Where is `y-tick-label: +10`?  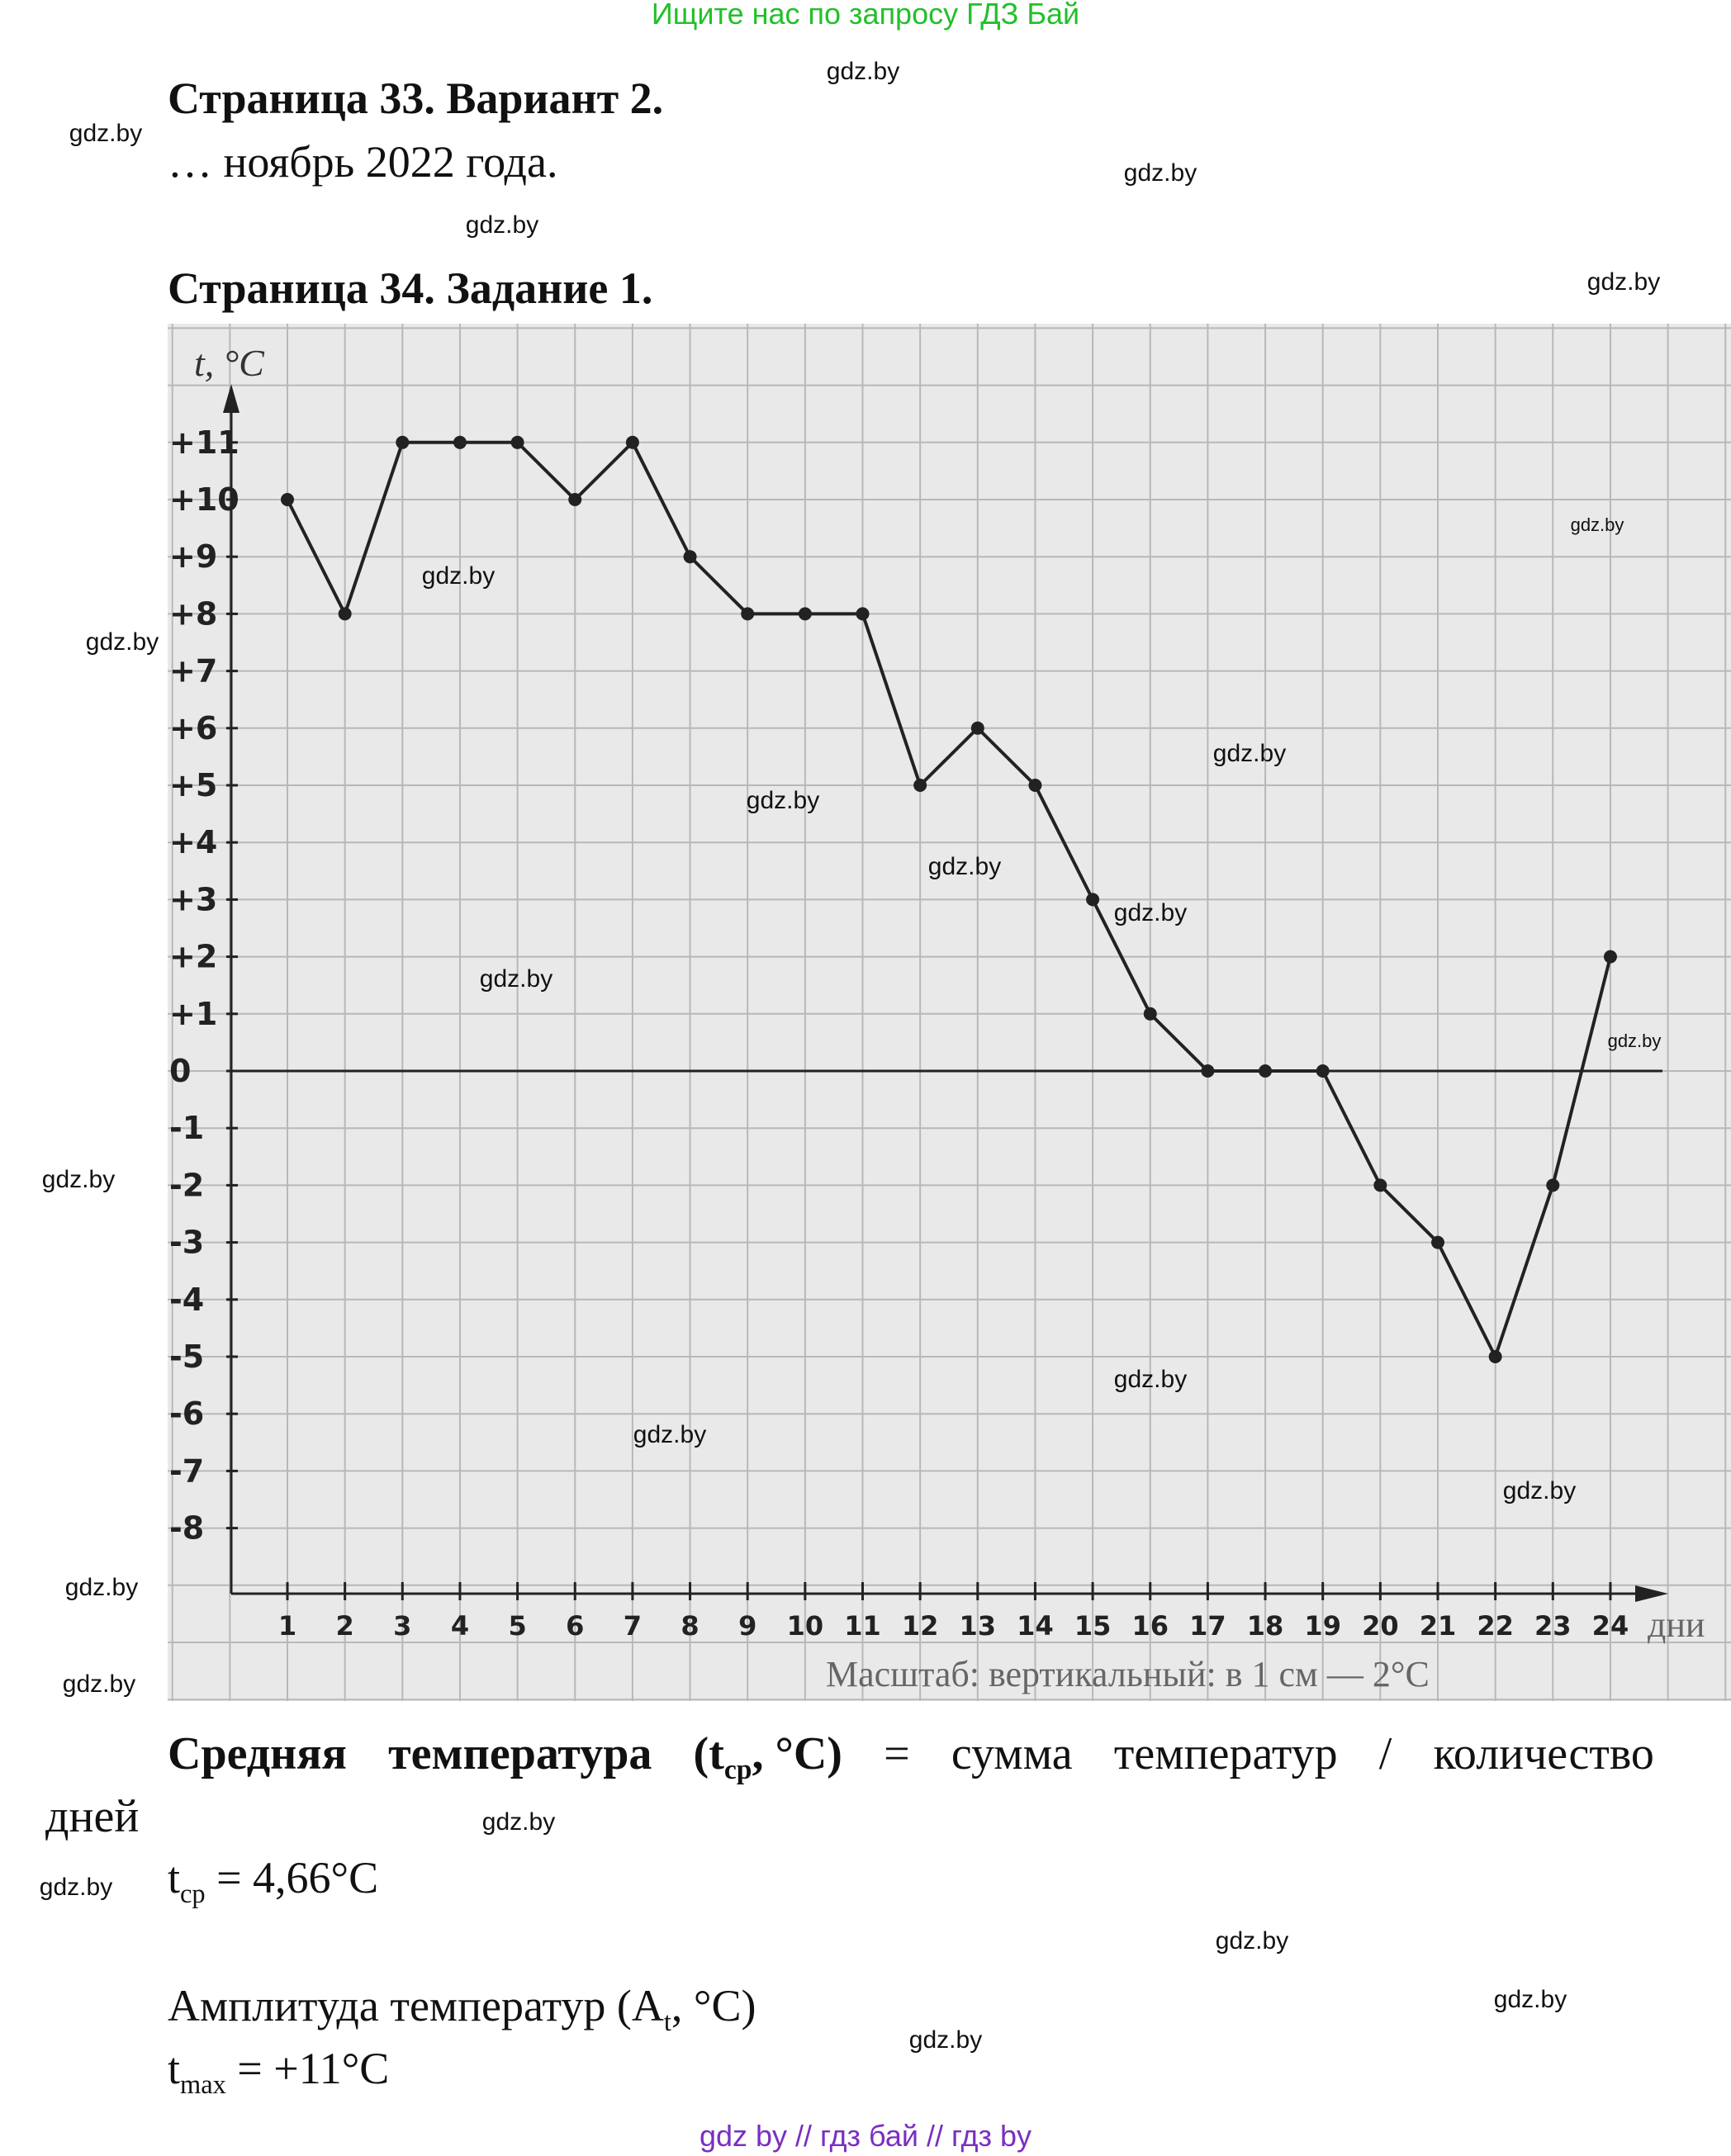
y-tick-label: +10 is located at coordinates (204, 500).